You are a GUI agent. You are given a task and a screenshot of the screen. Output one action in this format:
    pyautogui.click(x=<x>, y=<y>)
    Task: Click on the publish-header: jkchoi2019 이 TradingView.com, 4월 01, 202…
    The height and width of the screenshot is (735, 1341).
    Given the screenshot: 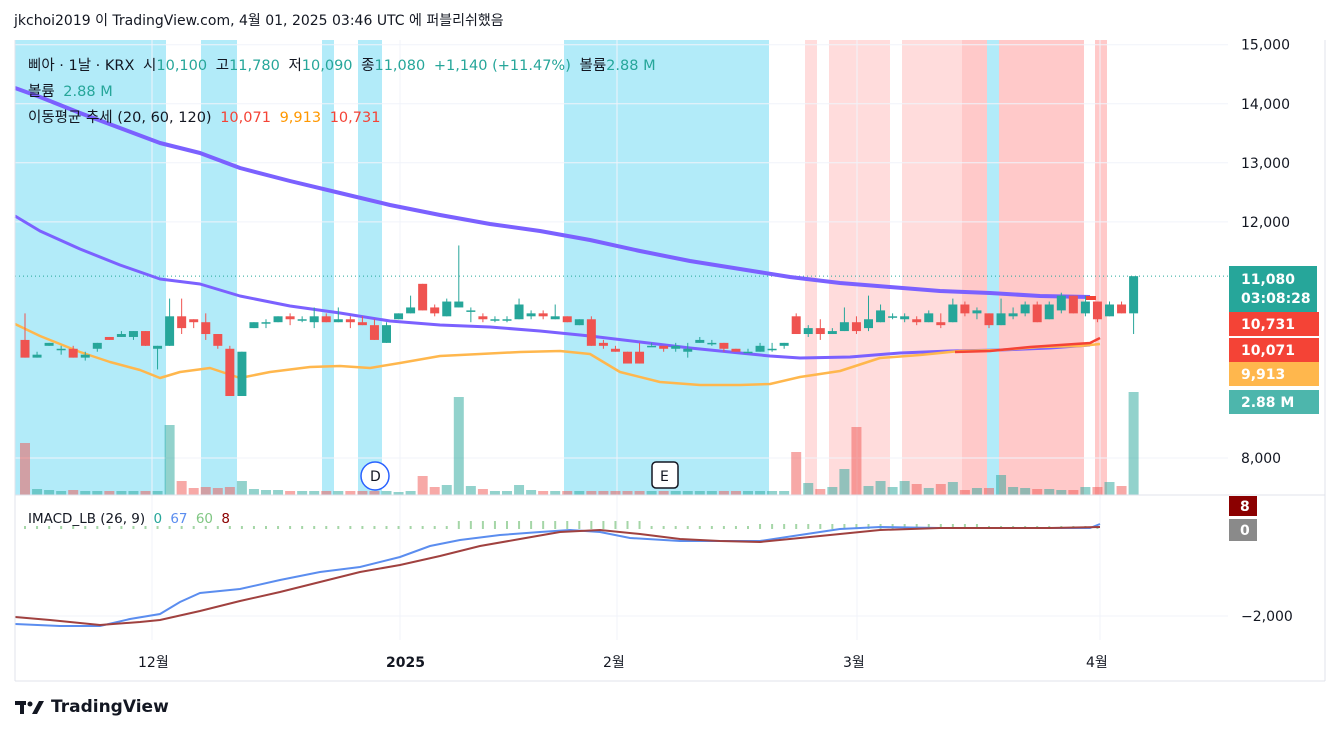 What is the action you would take?
    pyautogui.click(x=259, y=21)
    